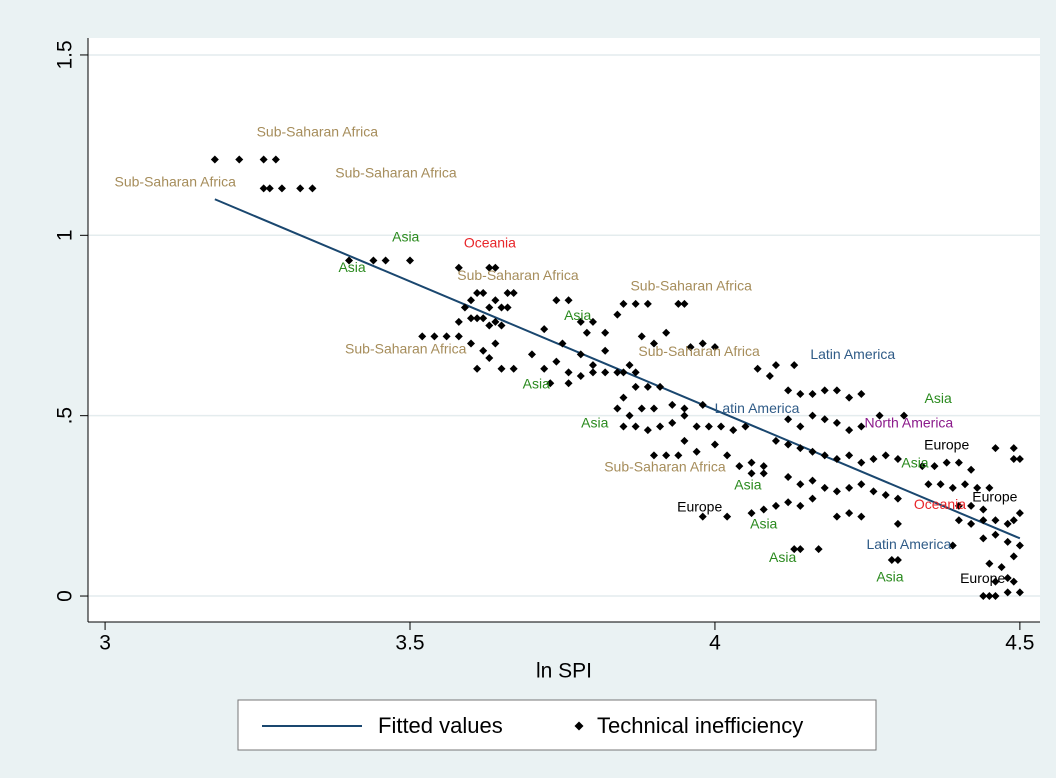 The width and height of the screenshot is (1056, 778). What do you see at coordinates (65, 235) in the screenshot?
I see `y-tick-label: 1` at bounding box center [65, 235].